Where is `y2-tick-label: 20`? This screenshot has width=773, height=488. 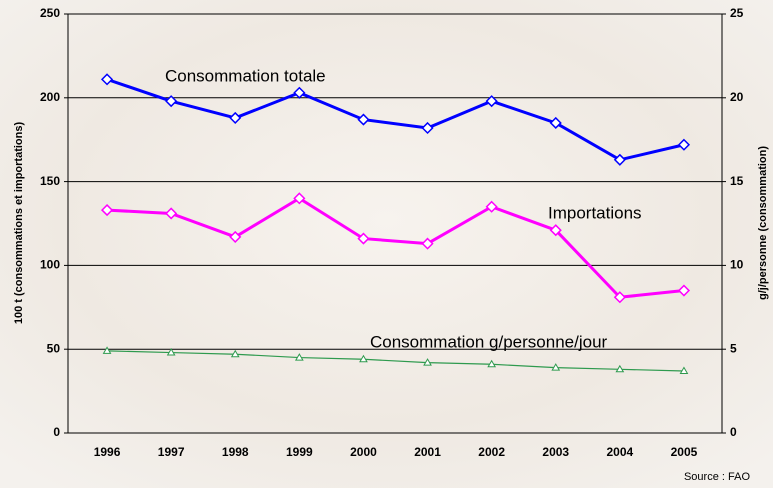
y2-tick-label: 20 is located at coordinates (737, 97).